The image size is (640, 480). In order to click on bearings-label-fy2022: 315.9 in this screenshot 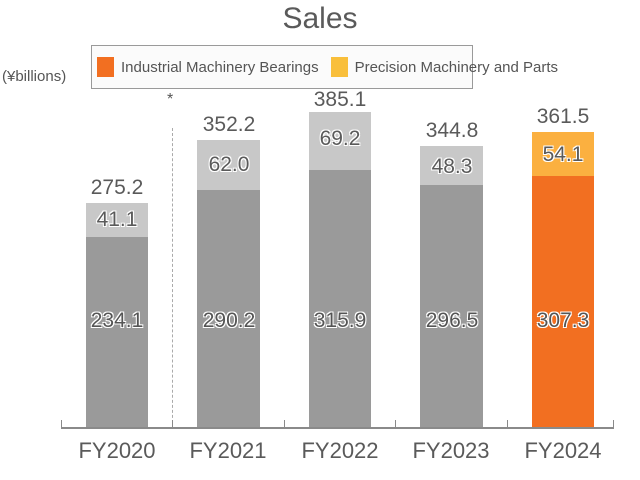, I will do `click(340, 320)`.